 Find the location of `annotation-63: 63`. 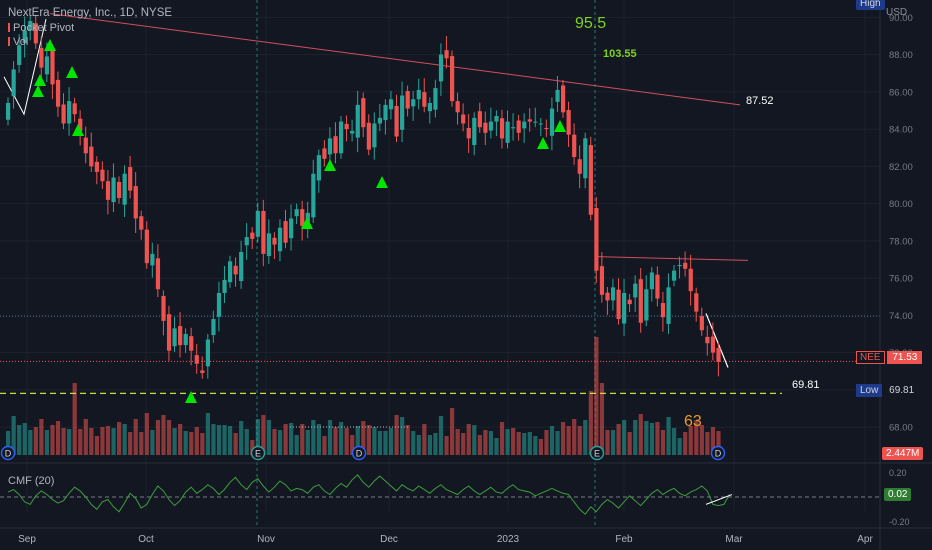

annotation-63: 63 is located at coordinates (693, 421).